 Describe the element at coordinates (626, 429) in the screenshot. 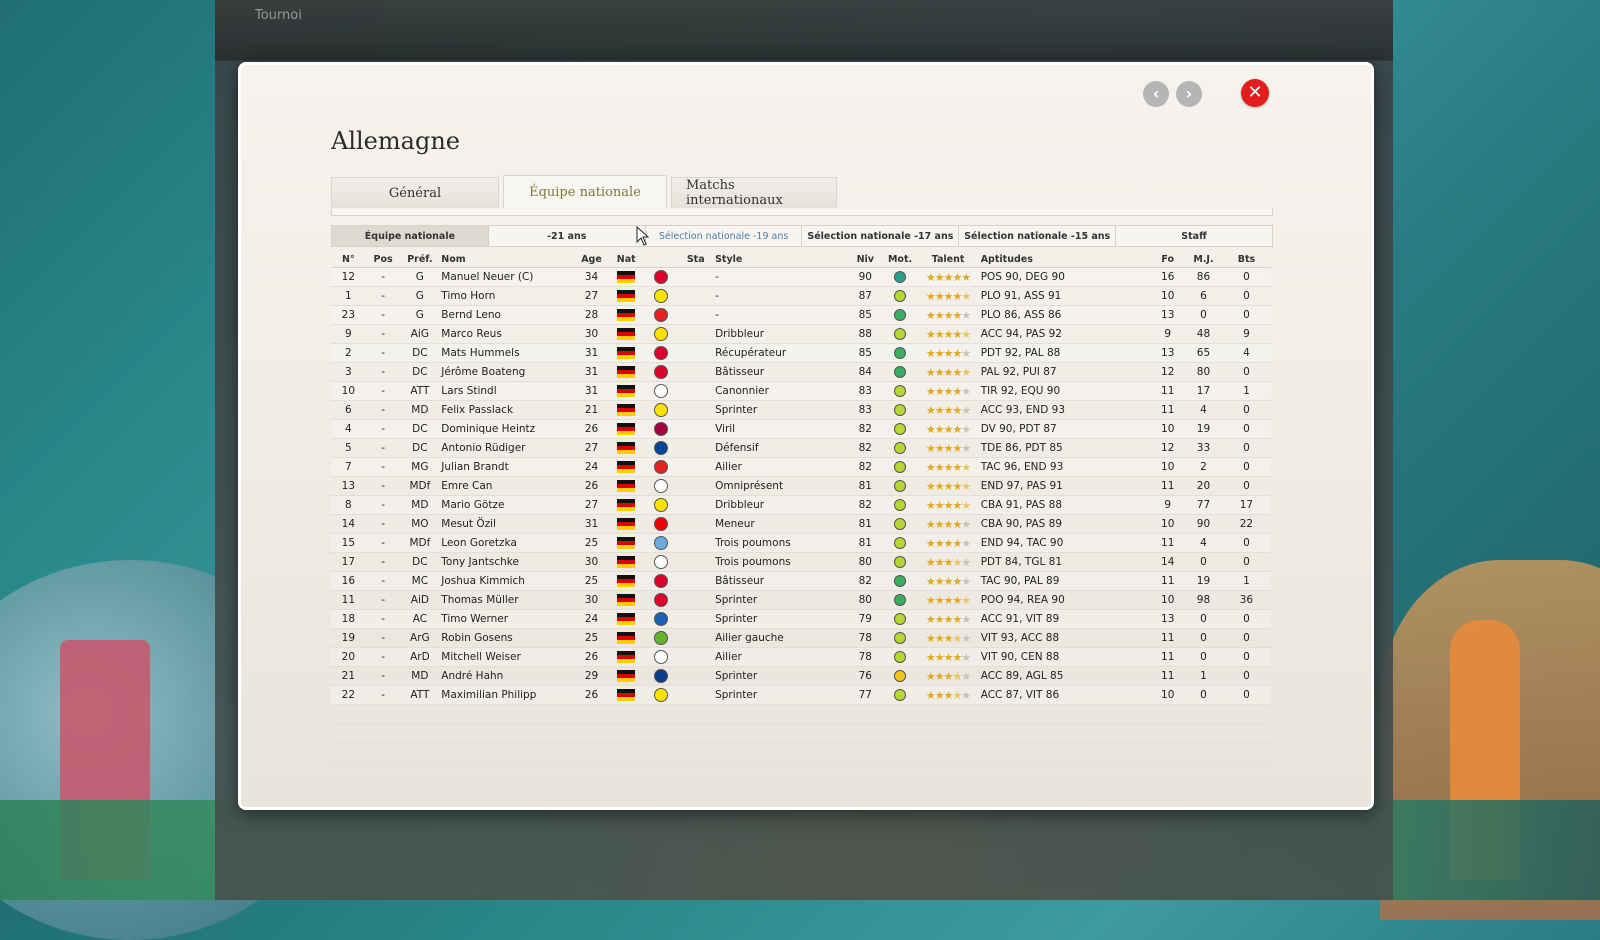

I see `player-nationality` at that location.